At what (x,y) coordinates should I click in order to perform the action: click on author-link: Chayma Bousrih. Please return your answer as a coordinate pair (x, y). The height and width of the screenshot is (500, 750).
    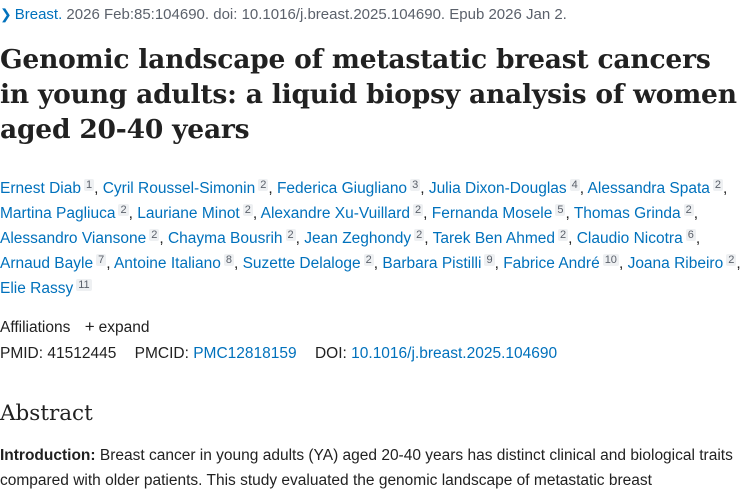
    Looking at the image, I should click on (225, 238).